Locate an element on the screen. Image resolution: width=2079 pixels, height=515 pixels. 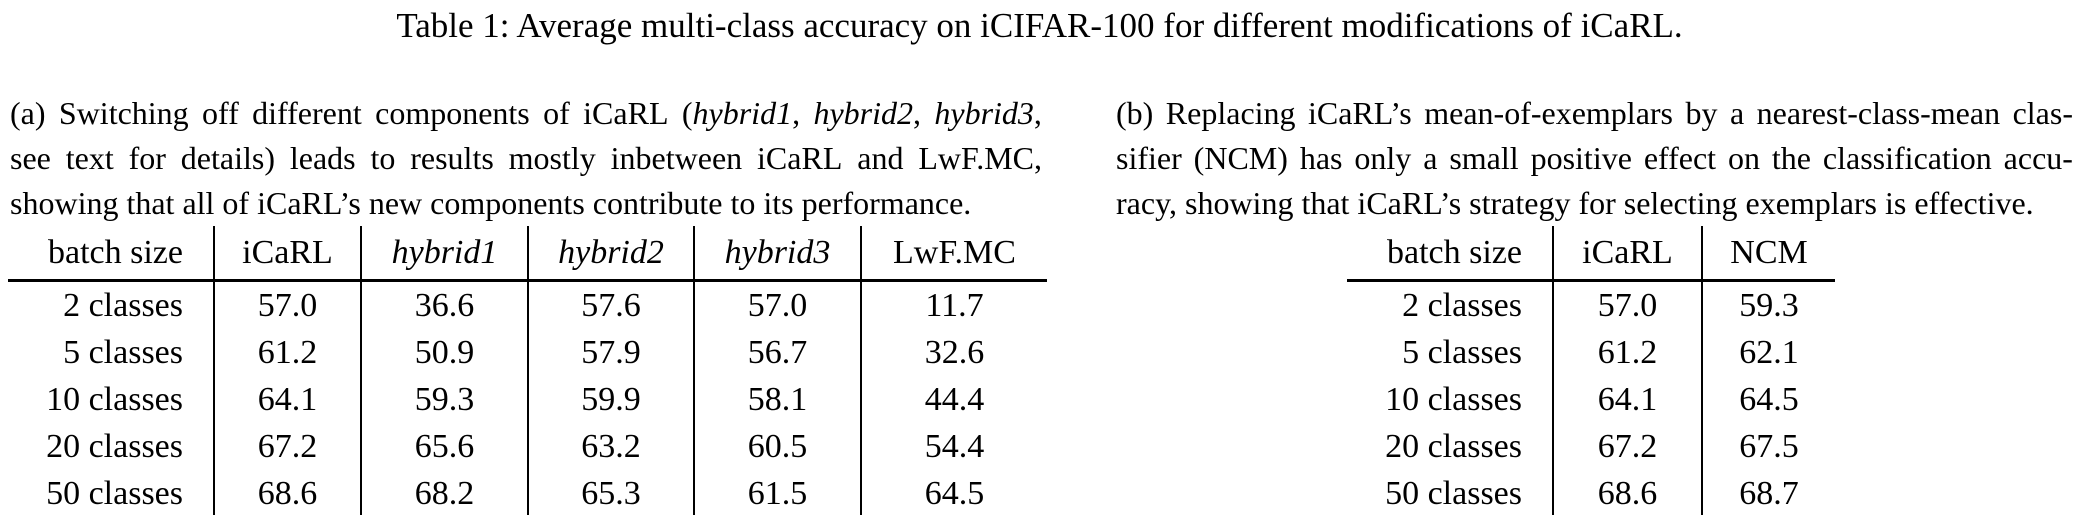
value-cell: 68.7 is located at coordinates (1768, 492).